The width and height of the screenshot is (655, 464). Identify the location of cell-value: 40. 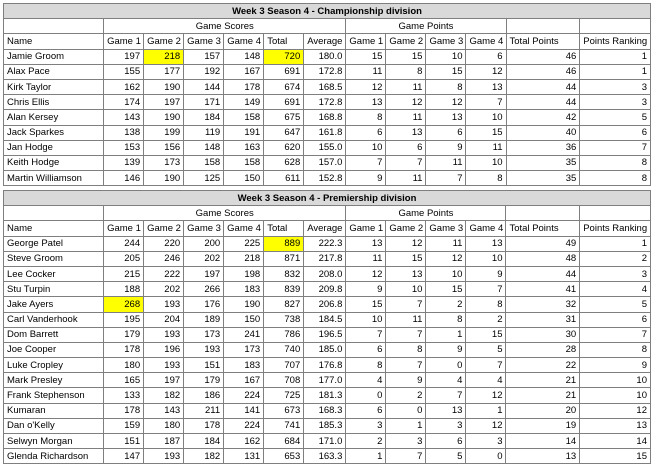
(543, 132).